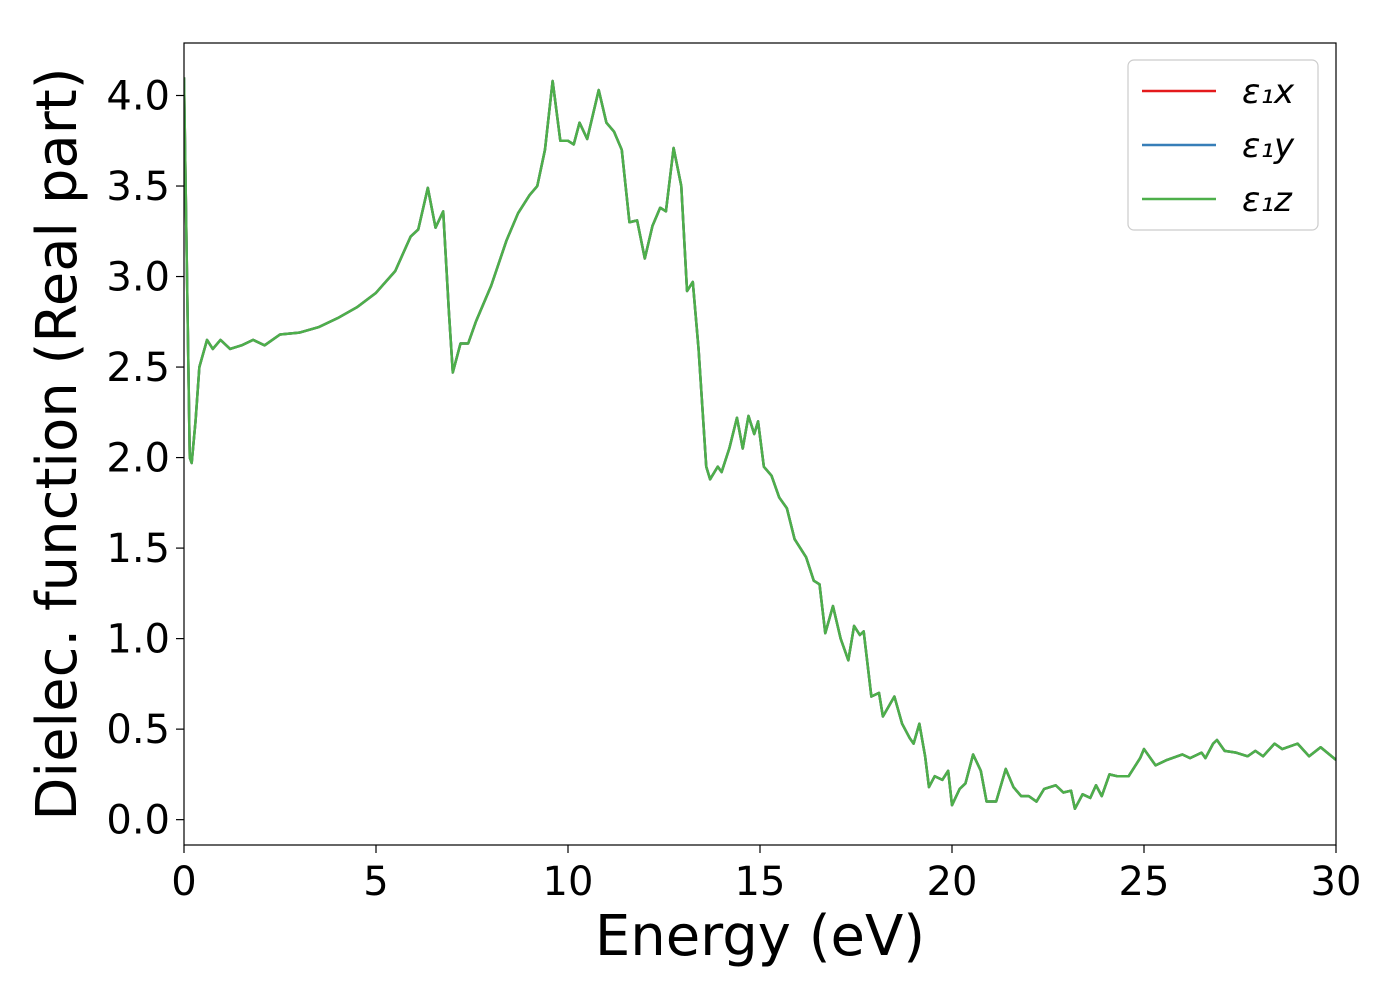 The height and width of the screenshot is (1000, 1400). Describe the element at coordinates (138, 278) in the screenshot. I see `y-tick-label: 3.0` at that location.